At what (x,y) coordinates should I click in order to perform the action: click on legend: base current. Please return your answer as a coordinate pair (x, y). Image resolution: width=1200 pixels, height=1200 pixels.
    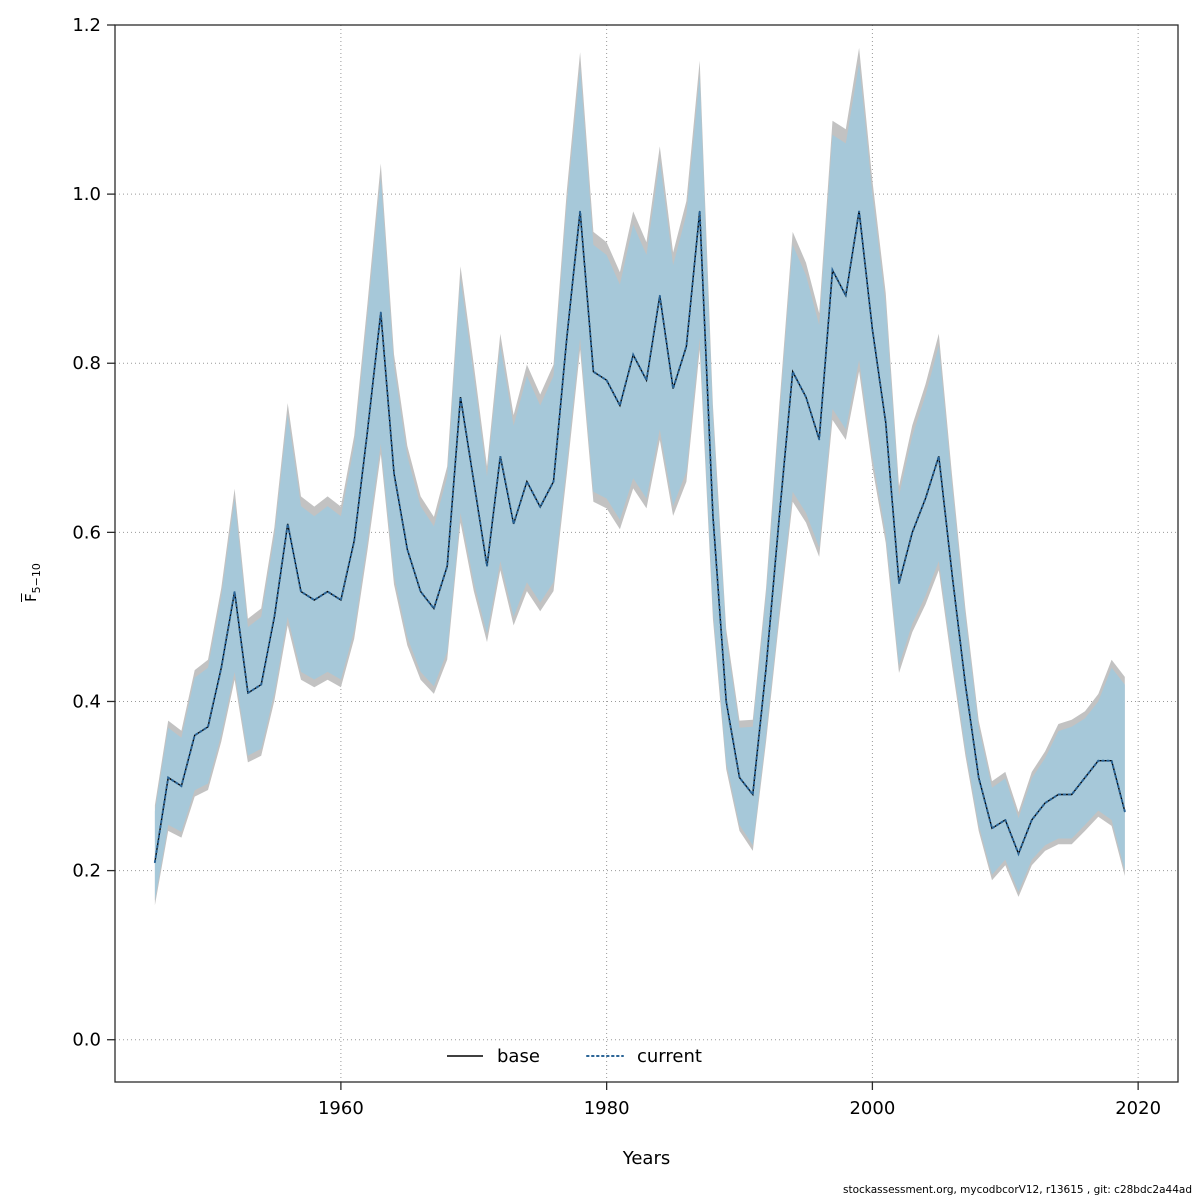
    Looking at the image, I should click on (574, 1056).